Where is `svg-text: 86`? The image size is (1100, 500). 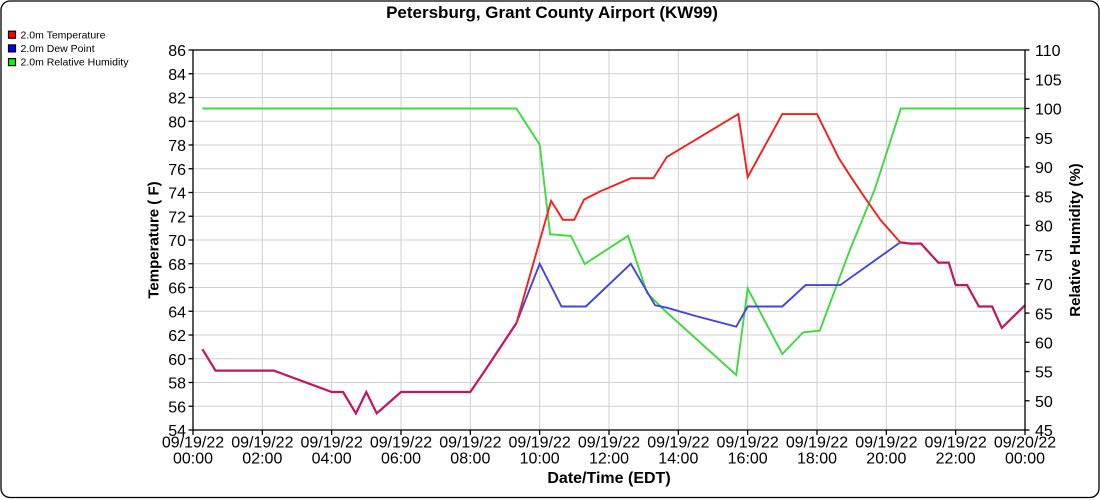 svg-text: 86 is located at coordinates (177, 51).